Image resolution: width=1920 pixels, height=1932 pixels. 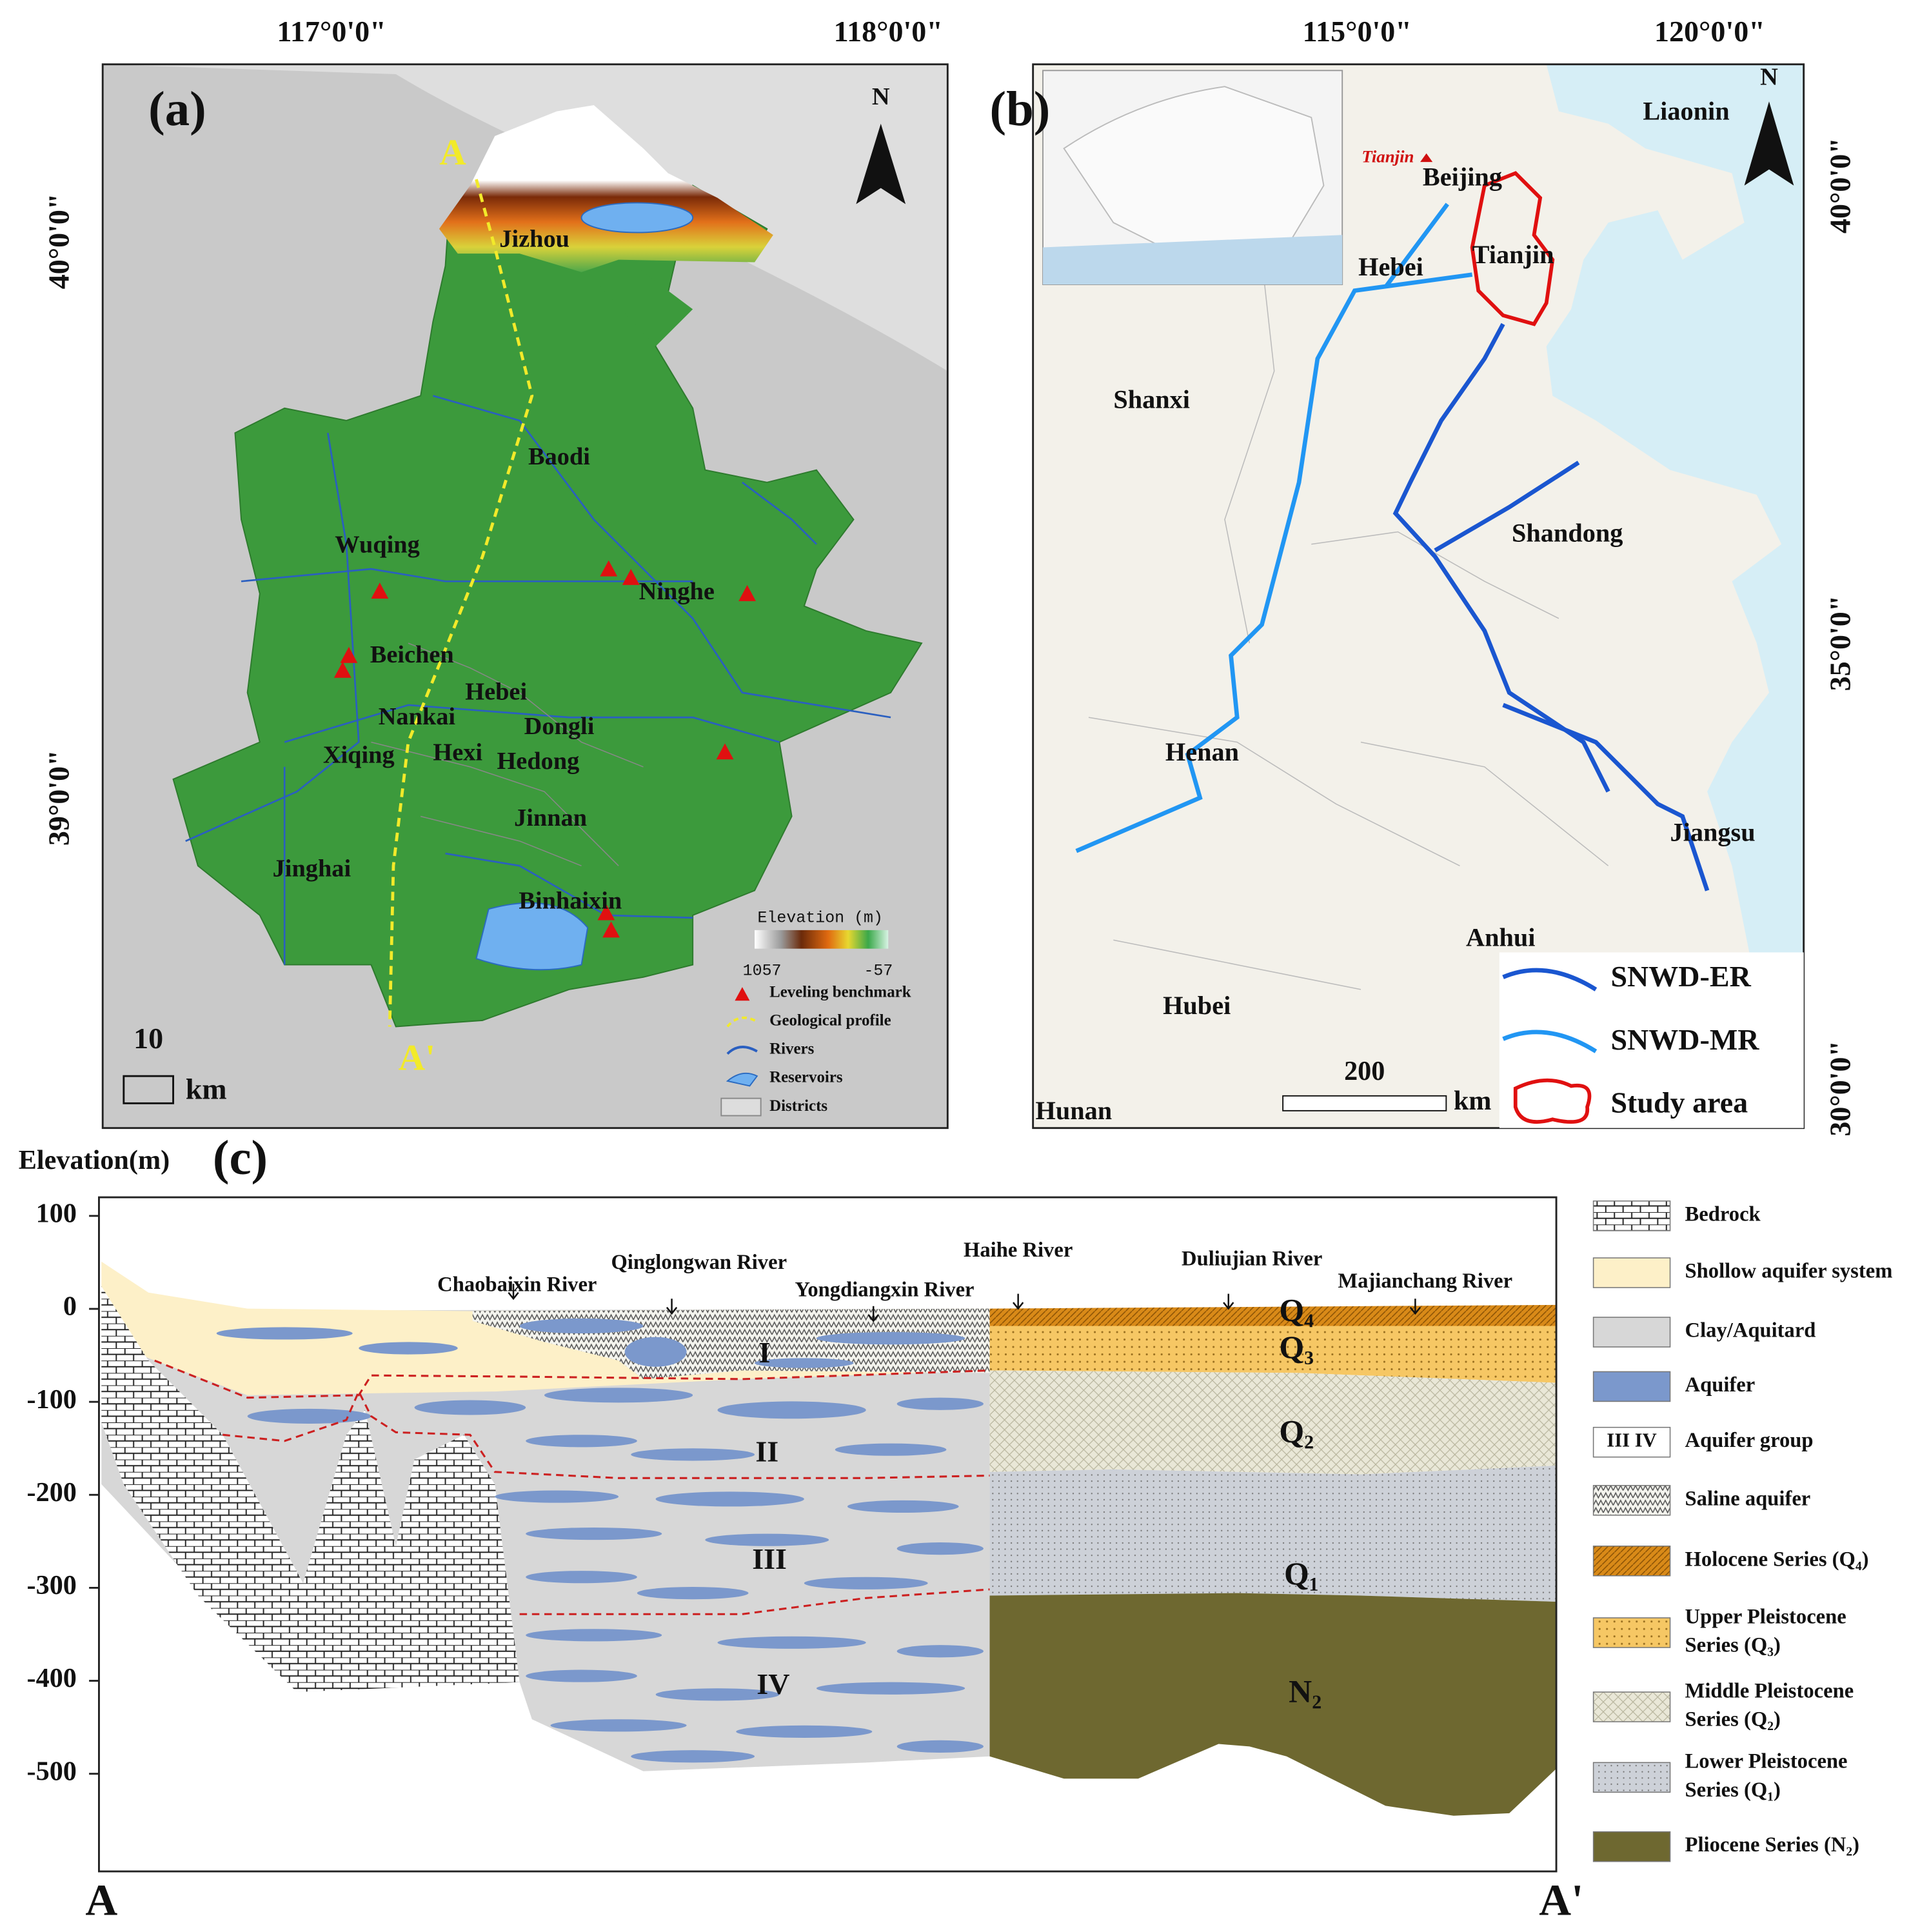 I want to click on pliocene, so click(x=1273, y=1704).